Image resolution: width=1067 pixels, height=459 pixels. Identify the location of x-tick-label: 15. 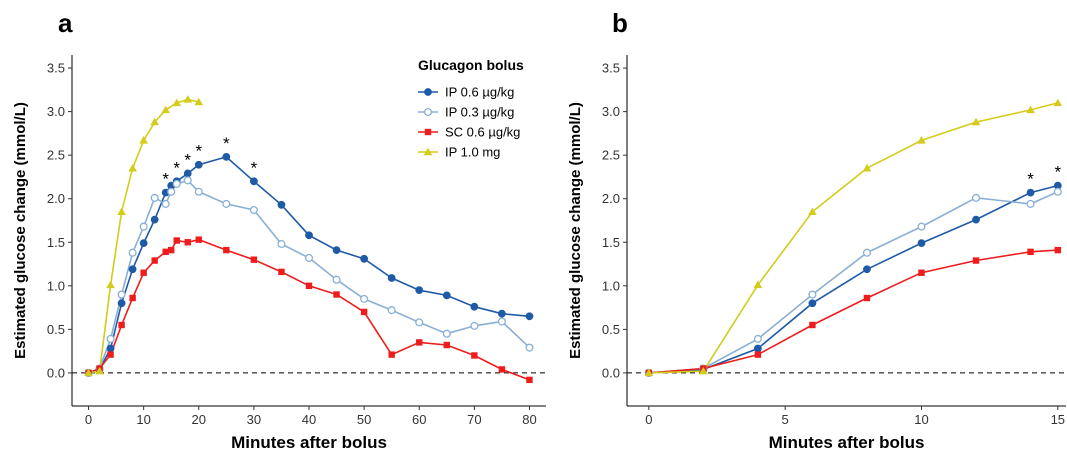
(1058, 419).